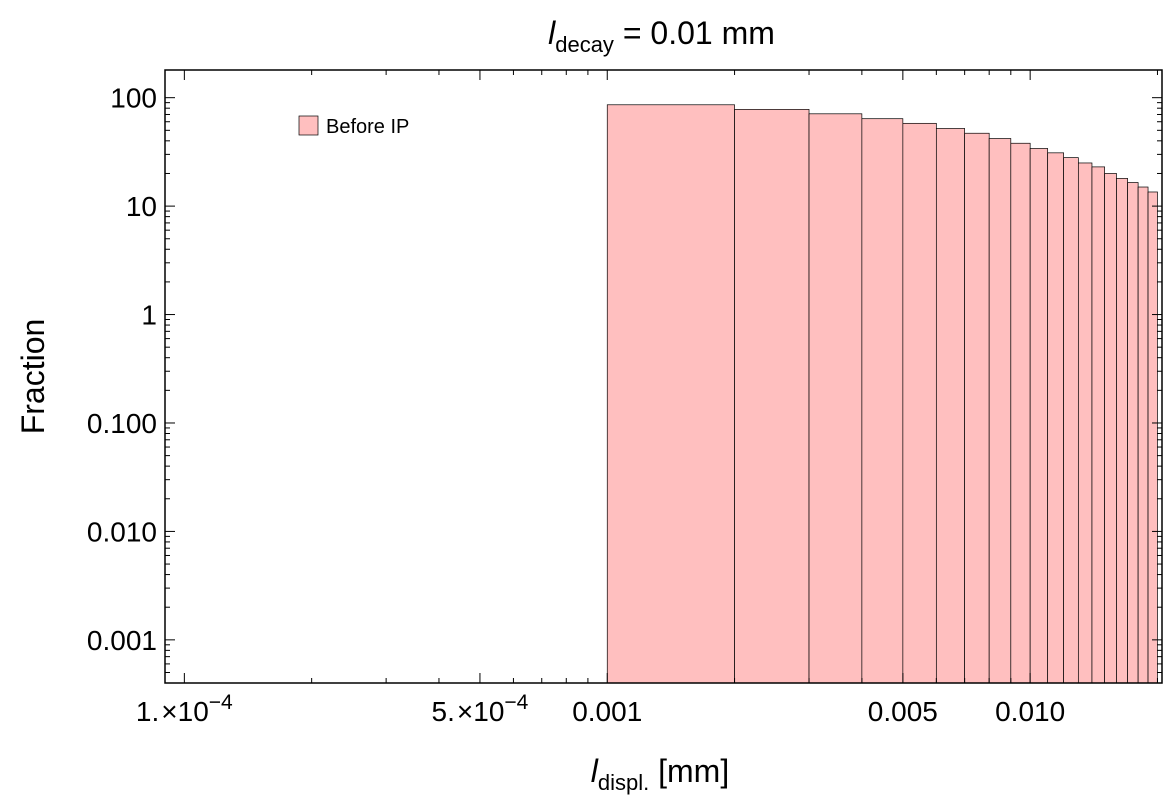  Describe the element at coordinates (149, 315) in the screenshot. I see `y-tick-label: 1` at that location.